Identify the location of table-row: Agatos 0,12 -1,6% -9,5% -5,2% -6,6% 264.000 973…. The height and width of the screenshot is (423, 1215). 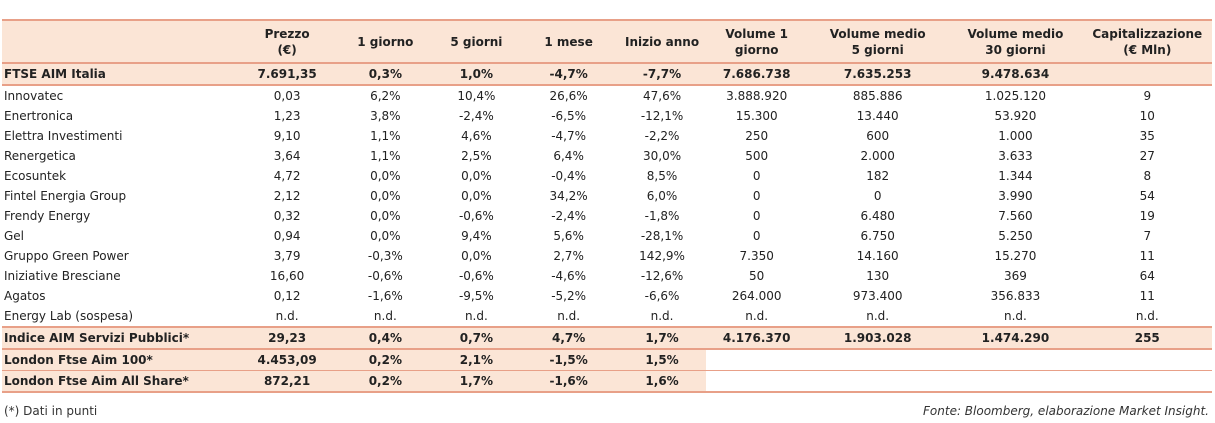
(607, 296).